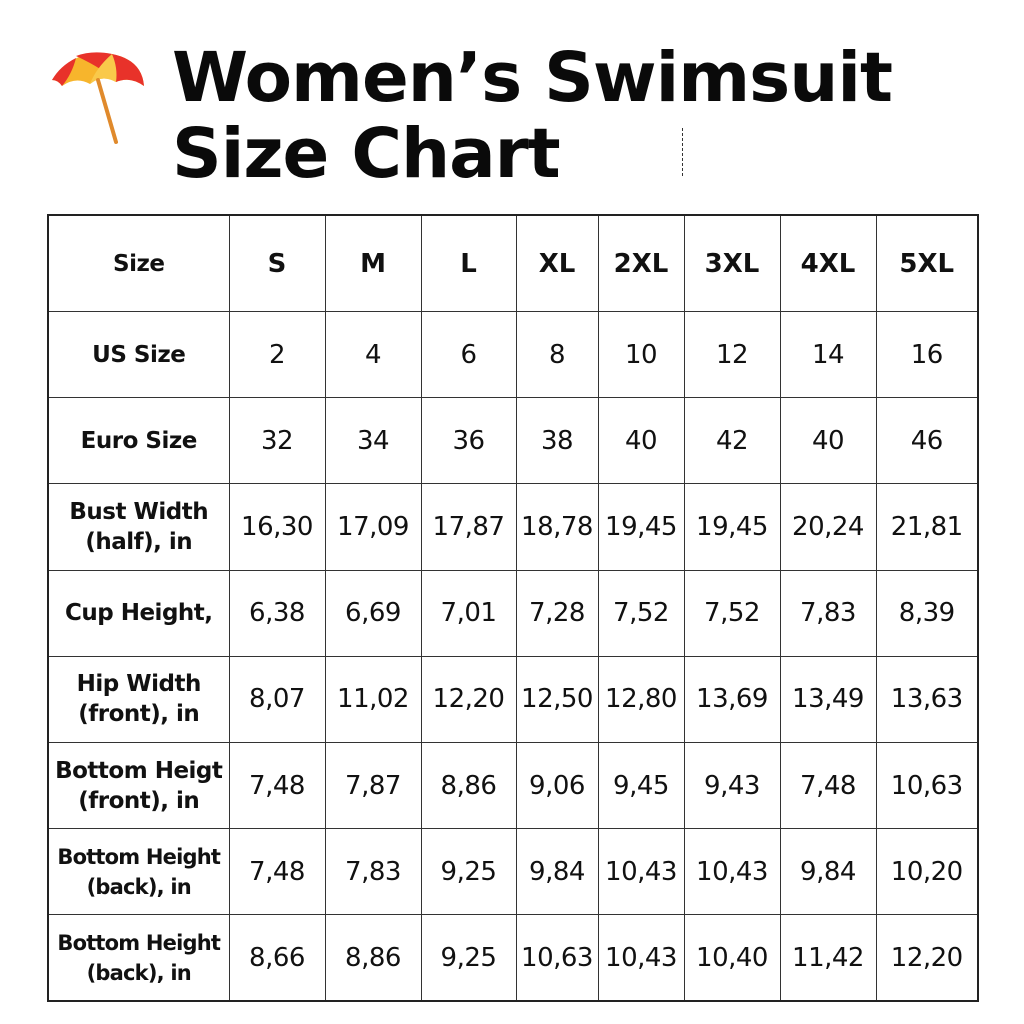  I want to click on title-line-1: Women’s Swimsuit, so click(532, 78).